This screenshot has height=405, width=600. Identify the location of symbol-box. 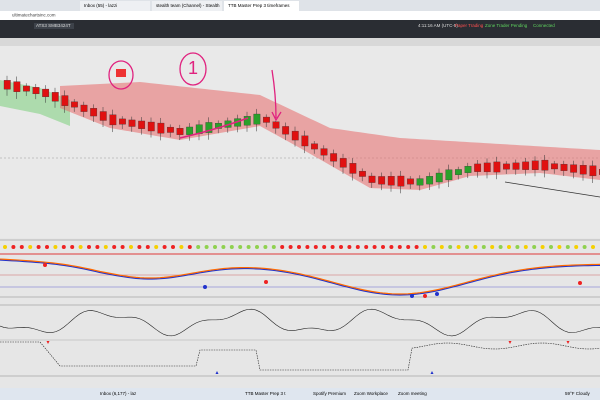
(54, 26).